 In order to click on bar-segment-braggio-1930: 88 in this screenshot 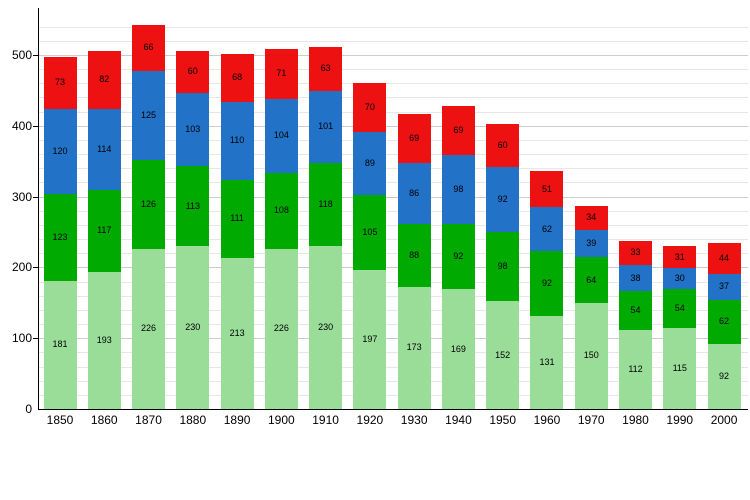, I will do `click(414, 255)`.